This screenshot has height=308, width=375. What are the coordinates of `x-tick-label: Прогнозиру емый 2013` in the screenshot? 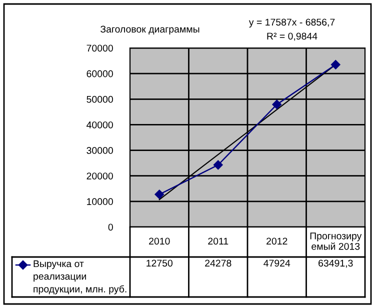 It's located at (336, 241).